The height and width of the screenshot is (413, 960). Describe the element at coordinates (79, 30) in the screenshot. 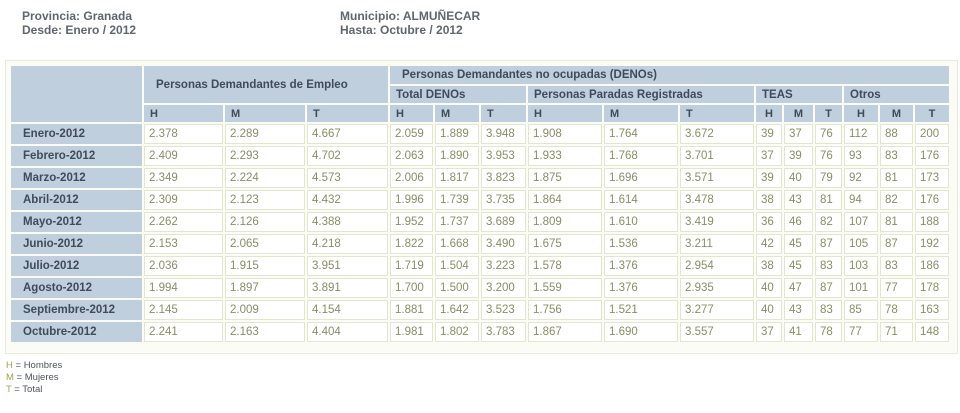

I see `desde-label: Desde: Enero / 2012` at that location.